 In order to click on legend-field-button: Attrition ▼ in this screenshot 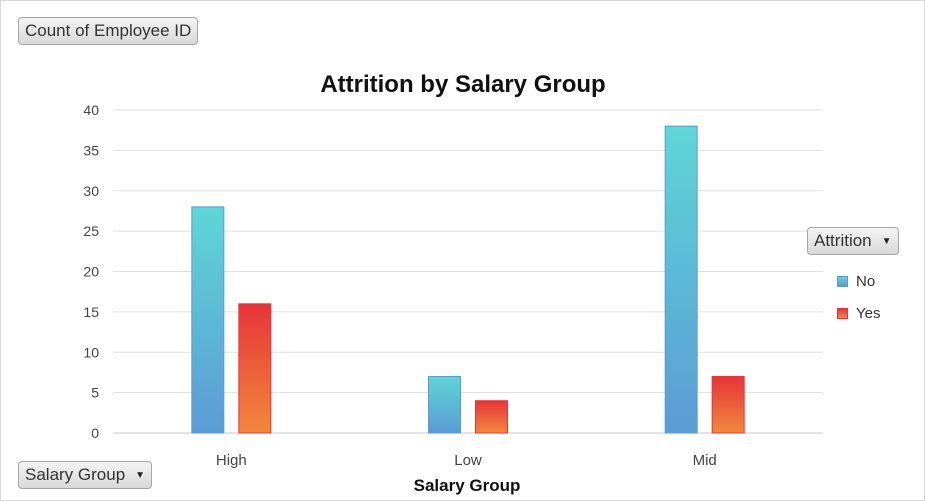, I will do `click(853, 241)`.